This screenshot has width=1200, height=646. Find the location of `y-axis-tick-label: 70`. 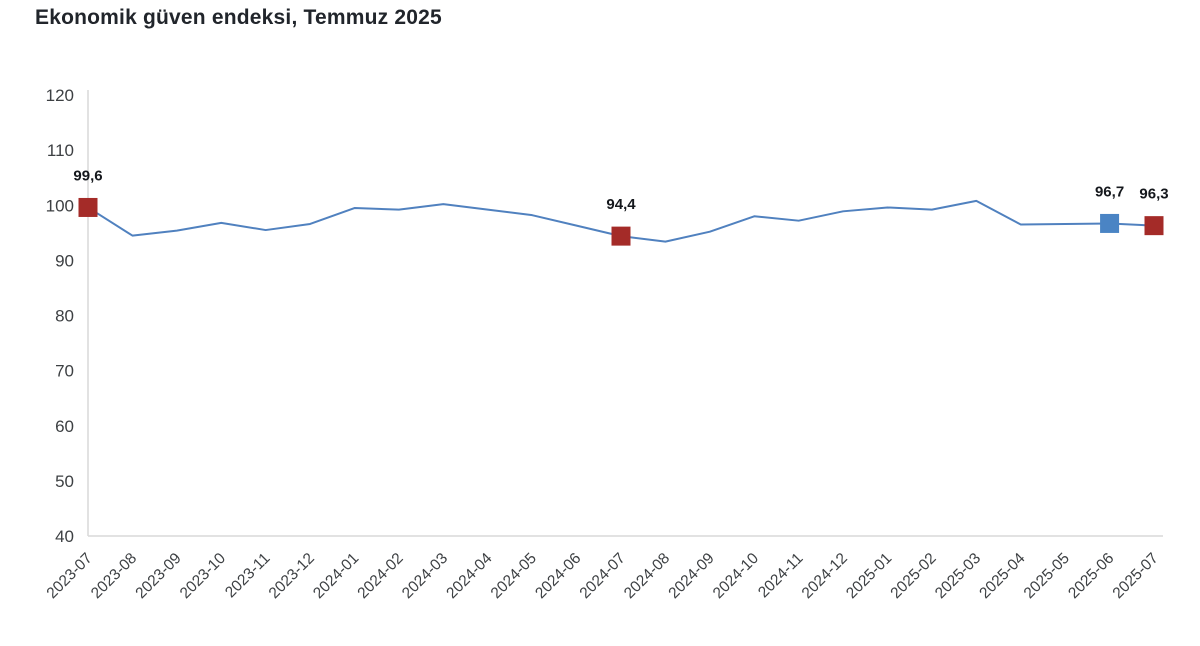

y-axis-tick-label: 70 is located at coordinates (64, 371).